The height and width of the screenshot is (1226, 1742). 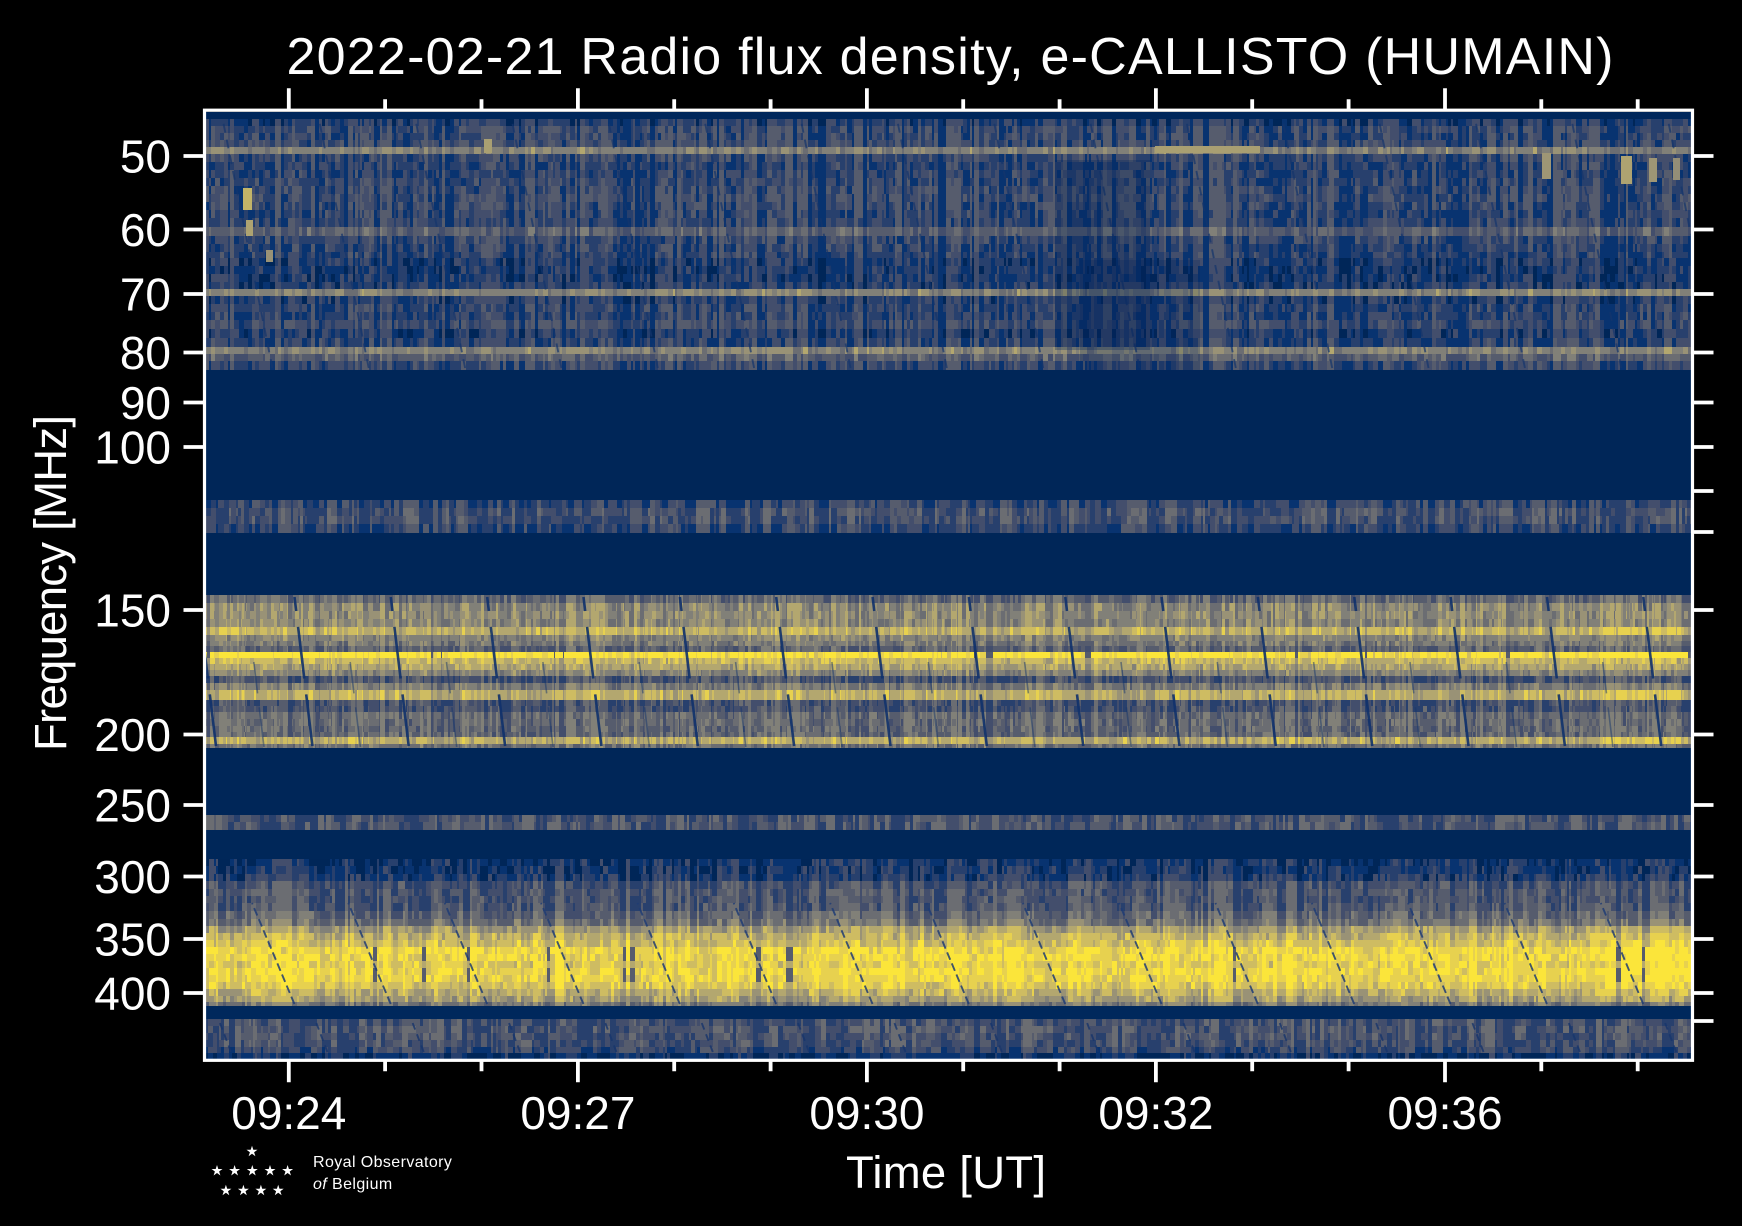 I want to click on svg-text: 09:24, so click(x=288, y=1113).